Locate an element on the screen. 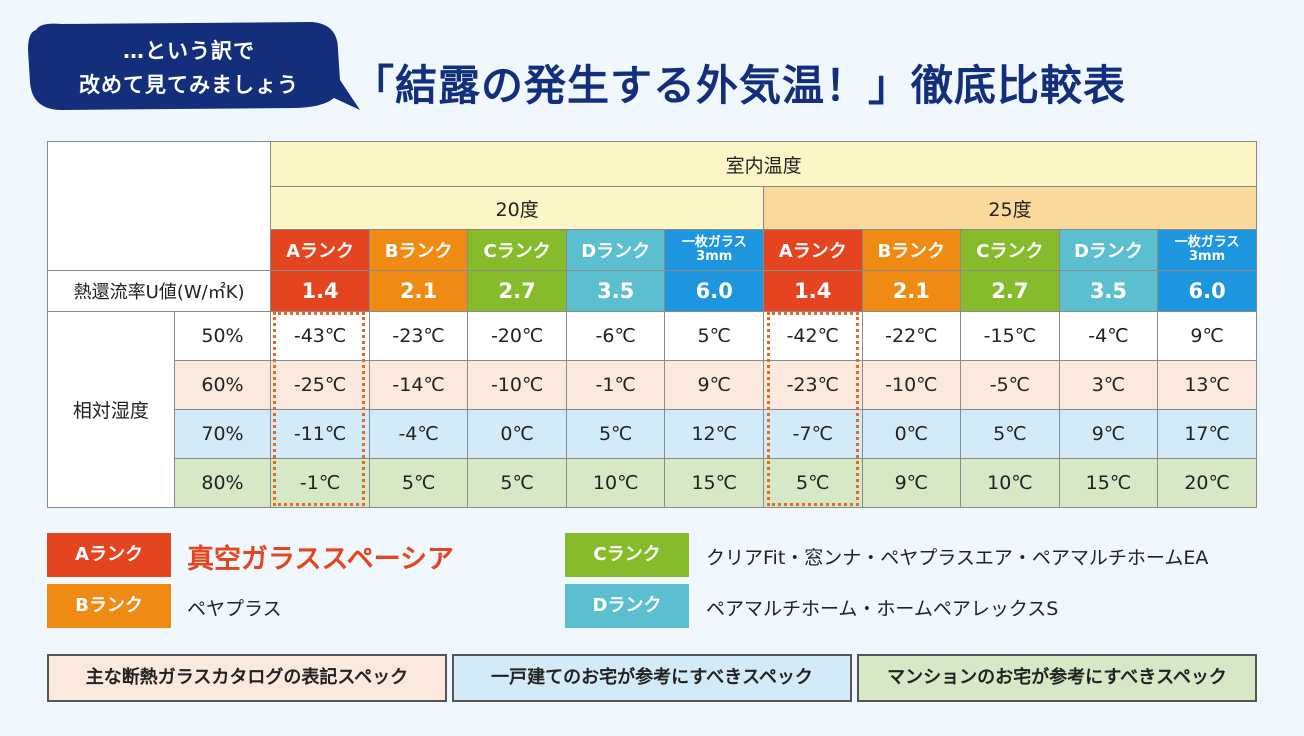  humidity-value: 50% is located at coordinates (222, 336).